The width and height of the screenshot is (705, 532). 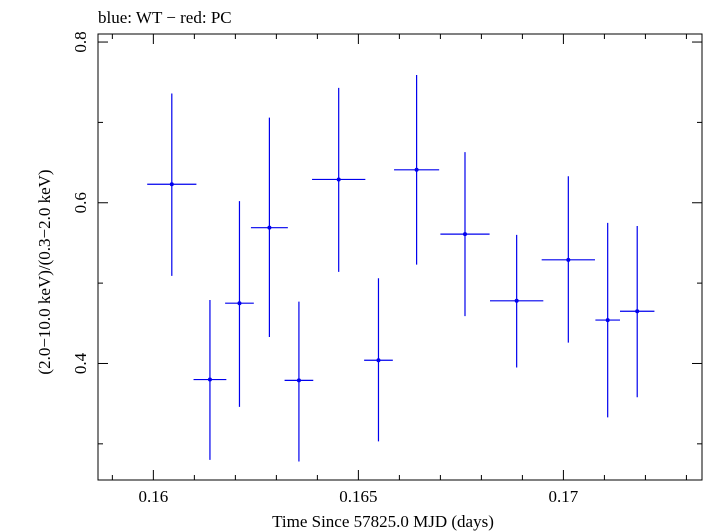 What do you see at coordinates (358, 496) in the screenshot?
I see `x-tick-label: 0.165` at bounding box center [358, 496].